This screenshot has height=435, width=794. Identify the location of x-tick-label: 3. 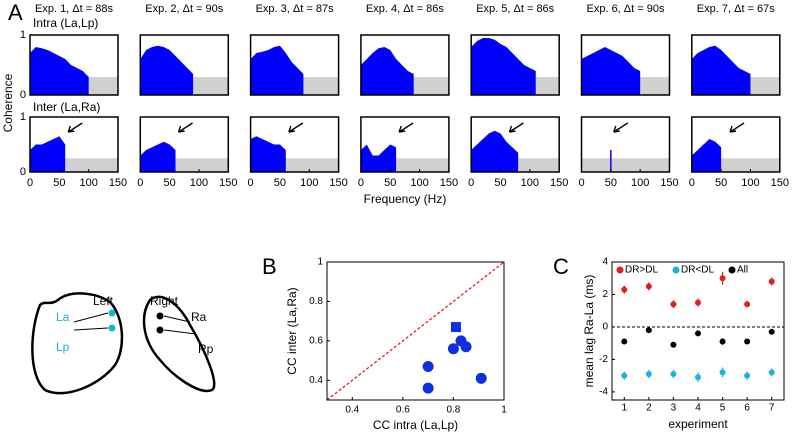
(674, 408).